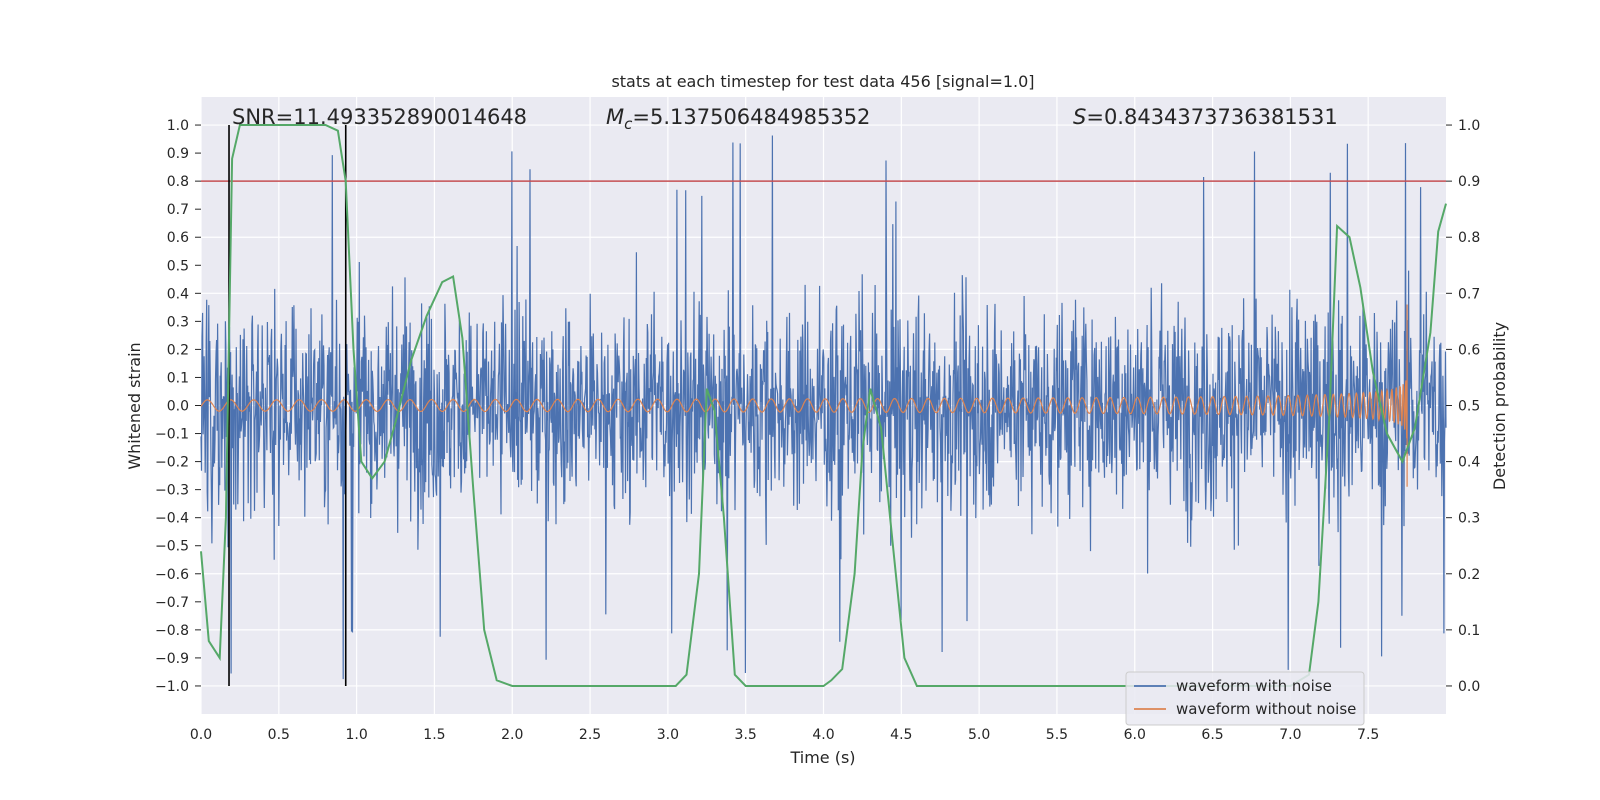  I want to click on y-tick-label: −0.7, so click(172, 603).